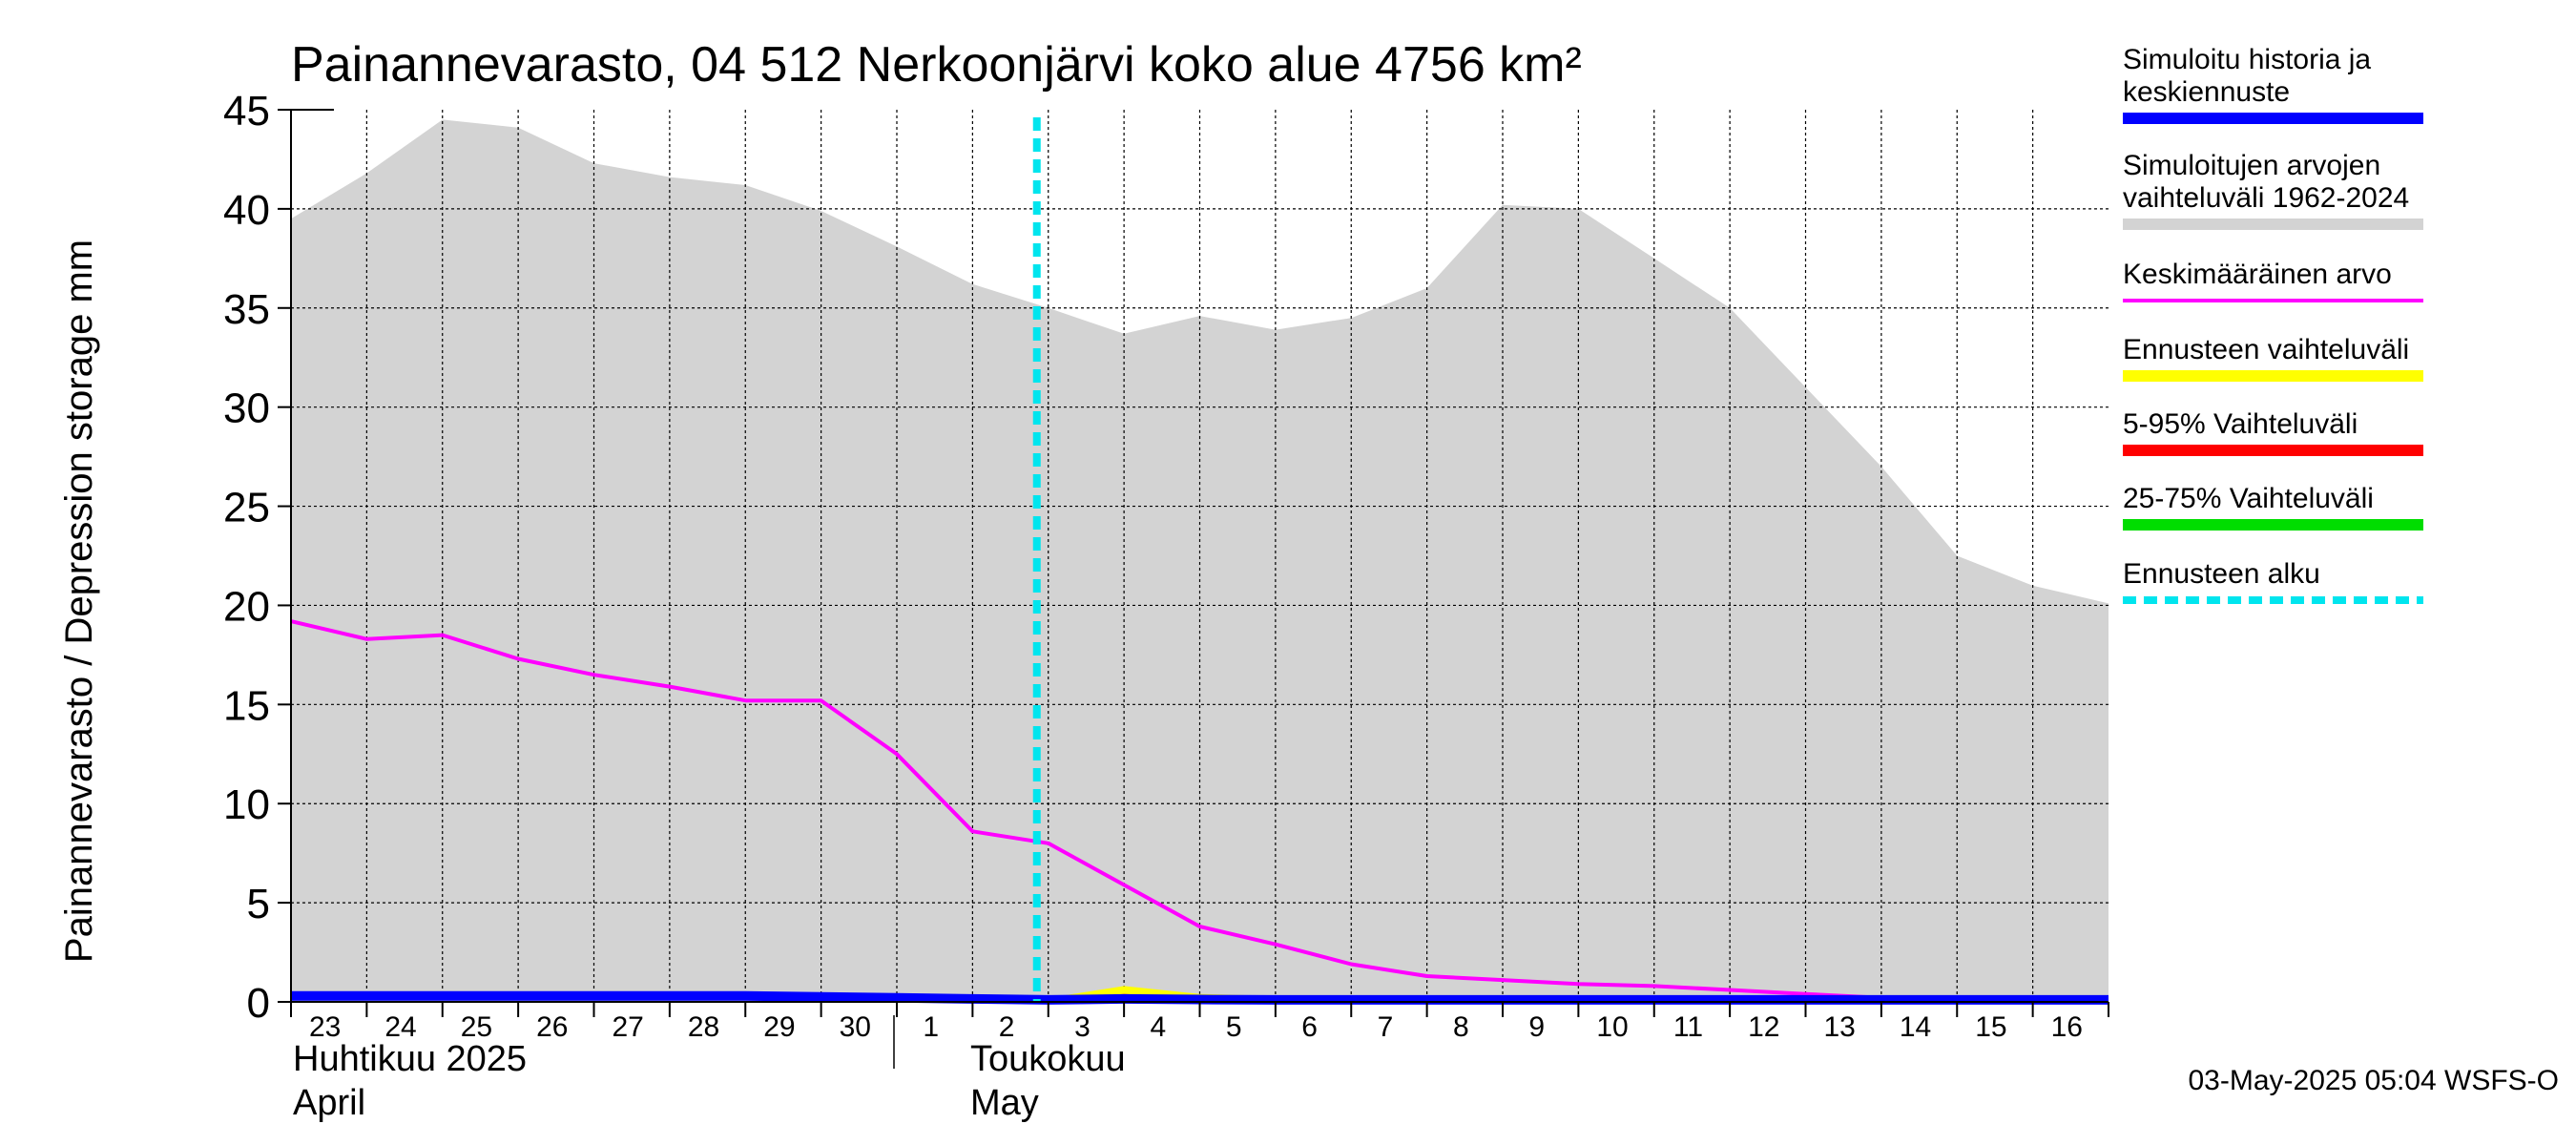 The width and height of the screenshot is (2576, 1145). What do you see at coordinates (1536, 1027) in the screenshot?
I see `x-day-label: 9` at bounding box center [1536, 1027].